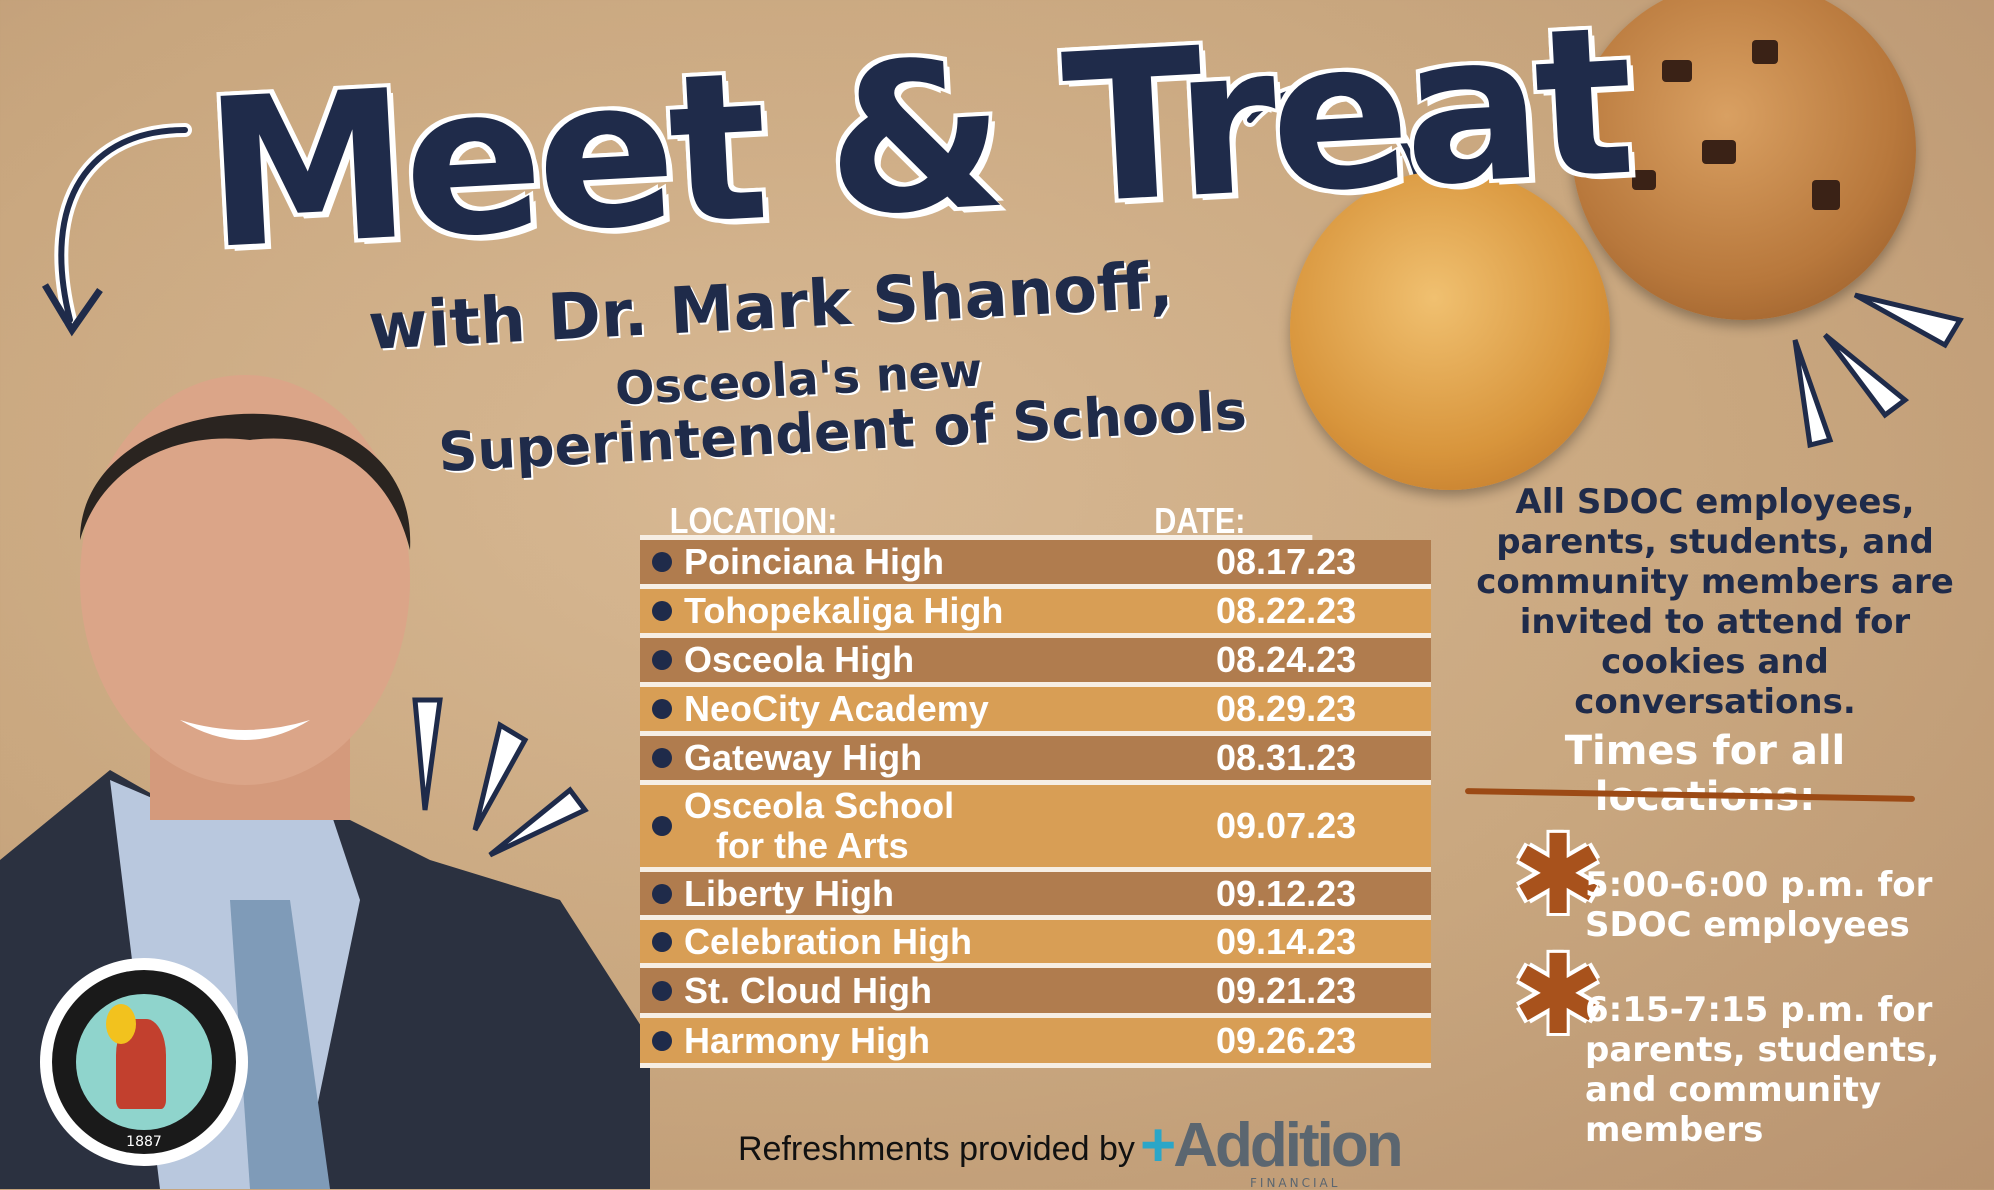 The width and height of the screenshot is (1994, 1190). Describe the element at coordinates (807, 1040) in the screenshot. I see `location-name: Harmony High` at that location.